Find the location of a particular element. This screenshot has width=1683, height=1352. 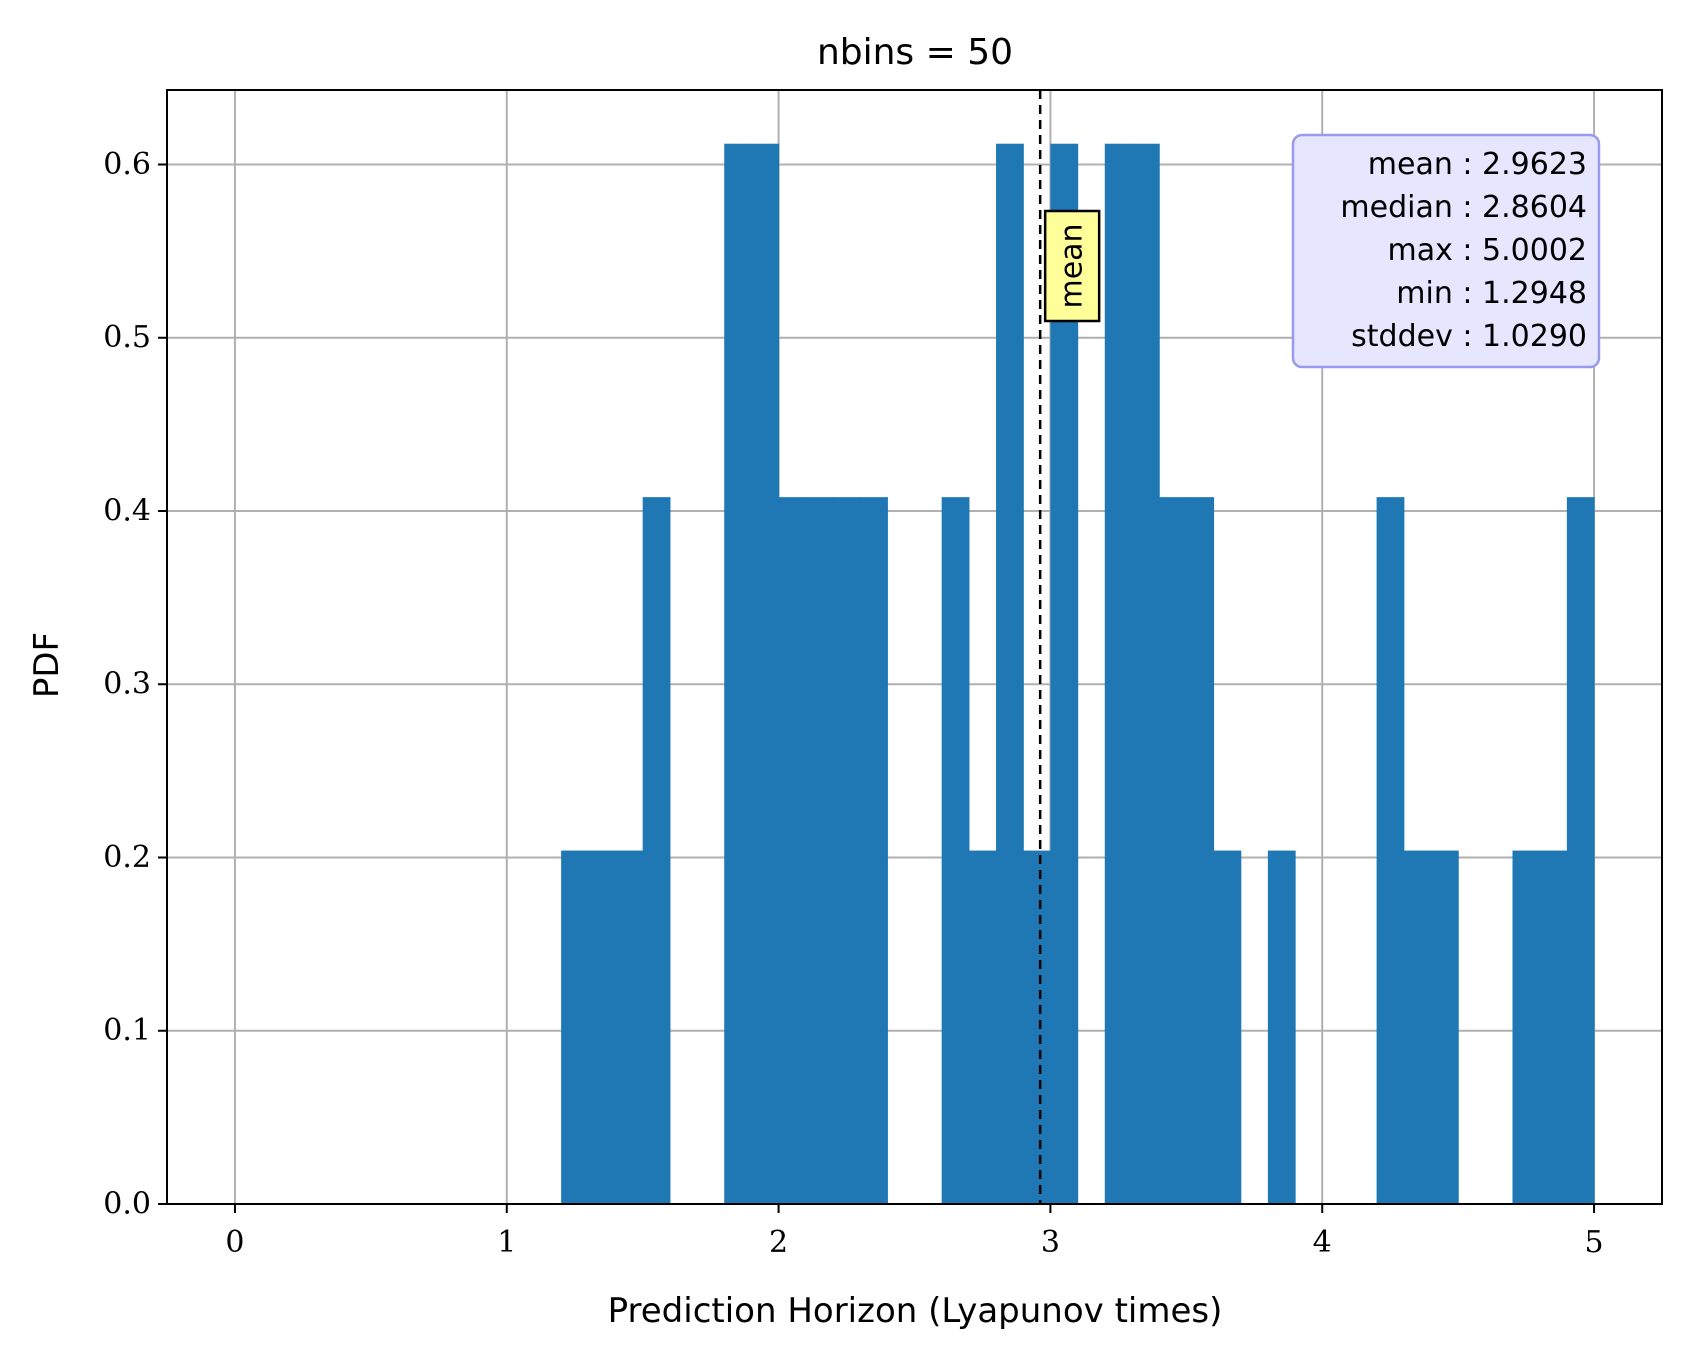

x-tick-label-5: 5 is located at coordinates (1593, 1242).